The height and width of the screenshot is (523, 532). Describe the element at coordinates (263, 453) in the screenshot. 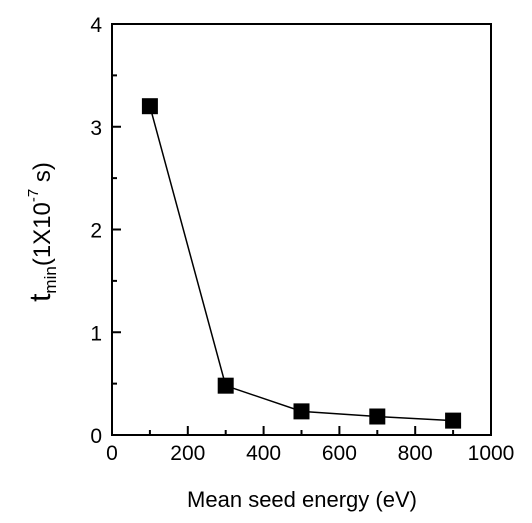

I see `x-tick-label: 400` at that location.